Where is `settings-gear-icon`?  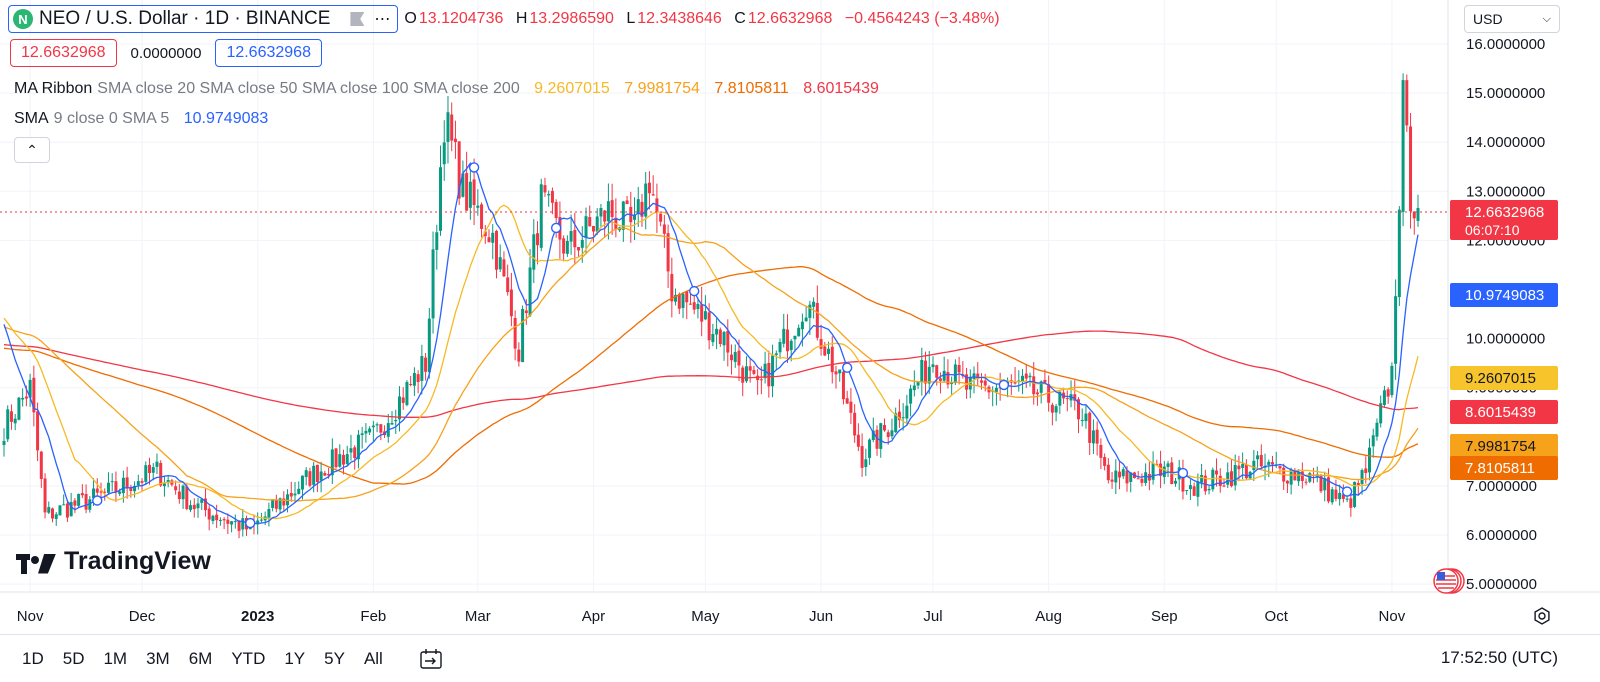
settings-gear-icon is located at coordinates (1542, 616).